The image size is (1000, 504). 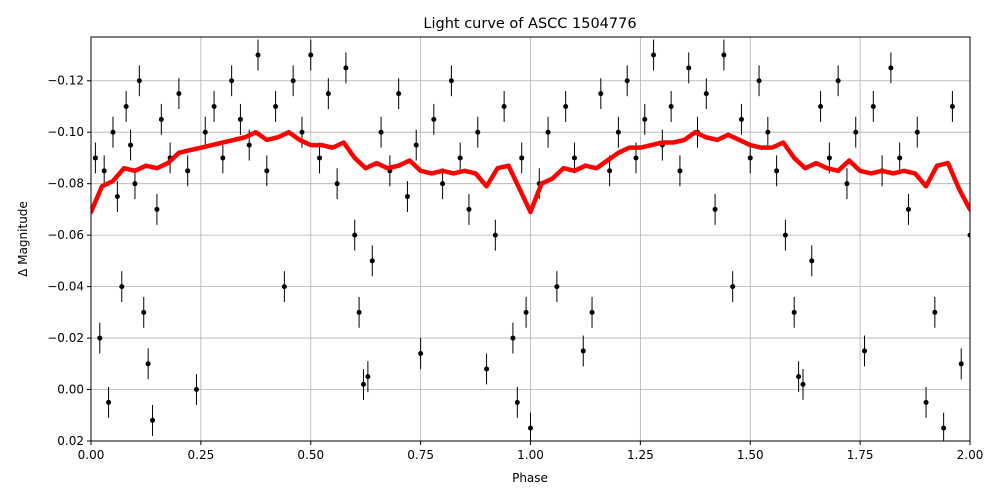 What do you see at coordinates (65, 235) in the screenshot?
I see `y-tick-label: −0.06` at bounding box center [65, 235].